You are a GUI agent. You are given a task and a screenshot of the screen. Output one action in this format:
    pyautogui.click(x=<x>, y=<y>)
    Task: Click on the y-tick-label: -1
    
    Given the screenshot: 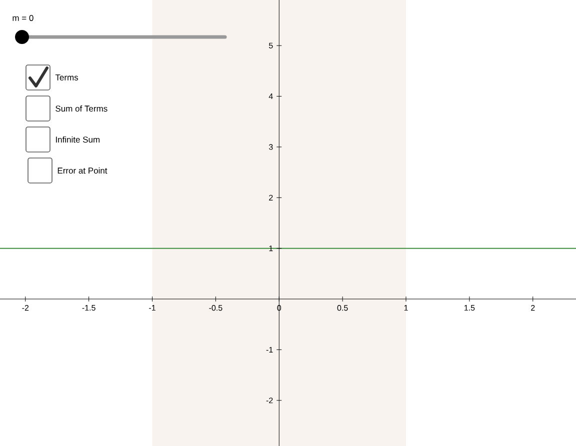 What is the action you would take?
    pyautogui.click(x=269, y=349)
    